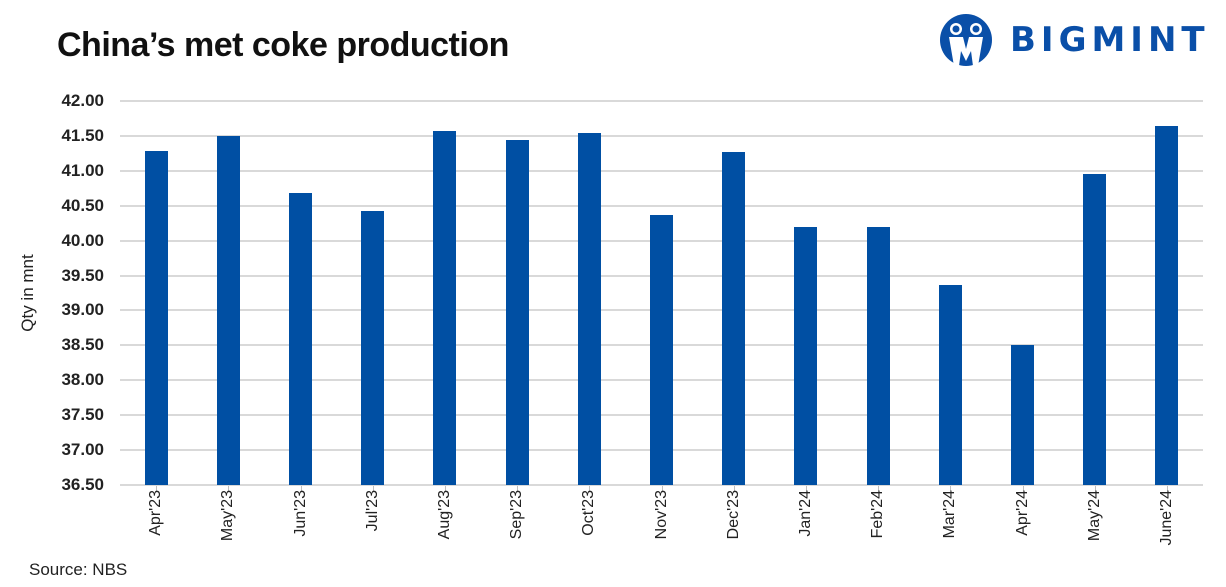  Describe the element at coordinates (156, 318) in the screenshot. I see `bar-apr23` at that location.